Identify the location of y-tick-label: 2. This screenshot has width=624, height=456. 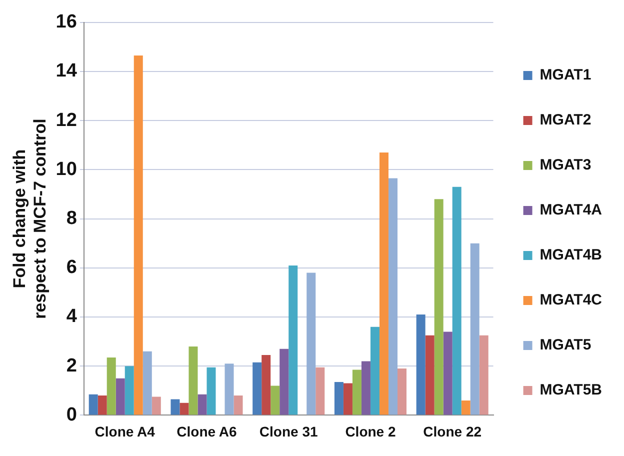
(71, 365).